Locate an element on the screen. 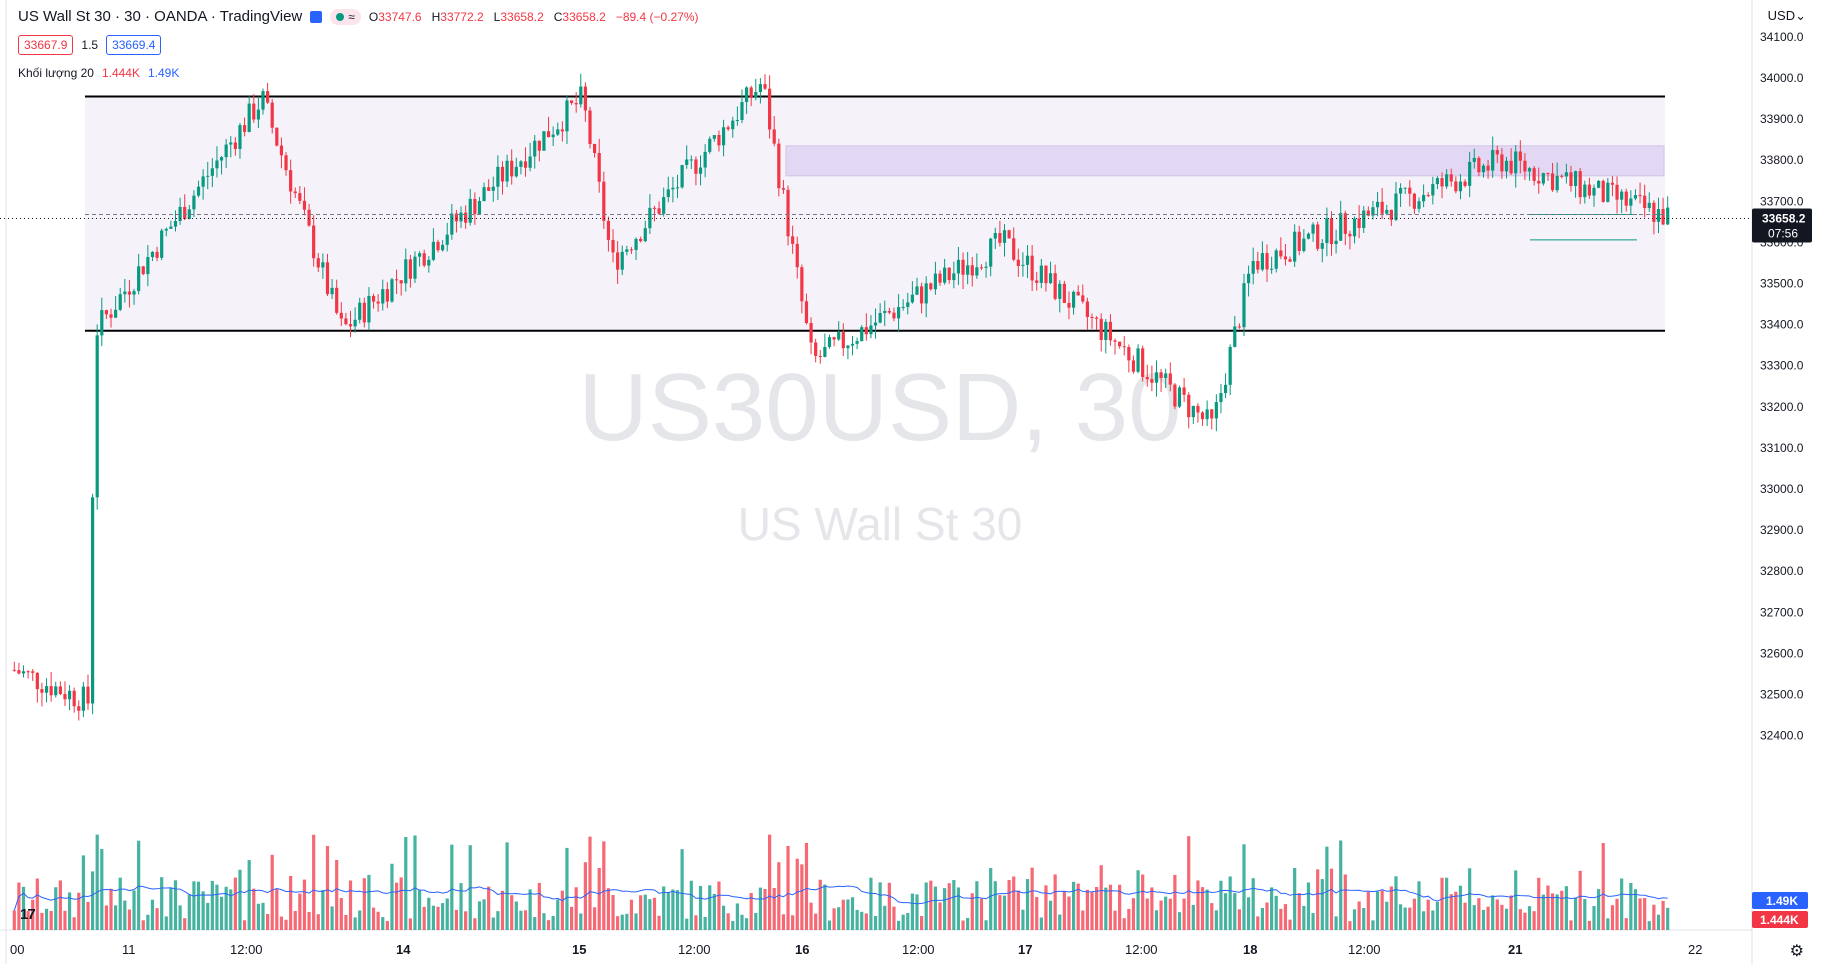  buy-price-button: 33669.4 is located at coordinates (134, 45).